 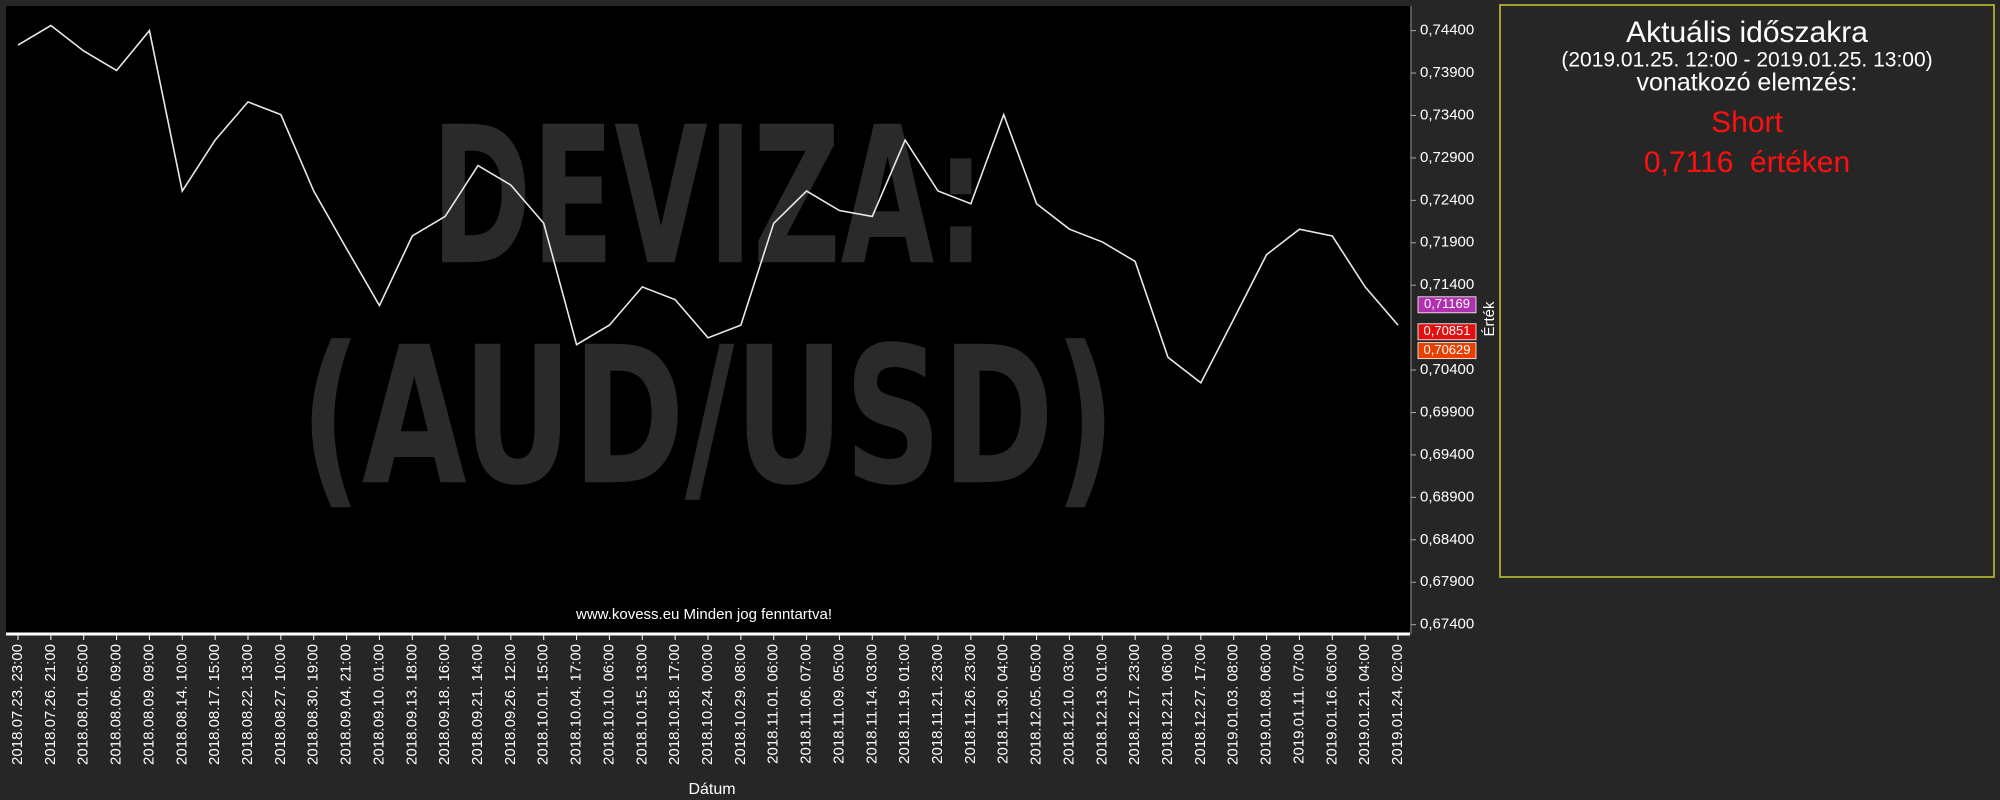 I want to click on signal-price: 0,7116 értéken, so click(x=1747, y=162).